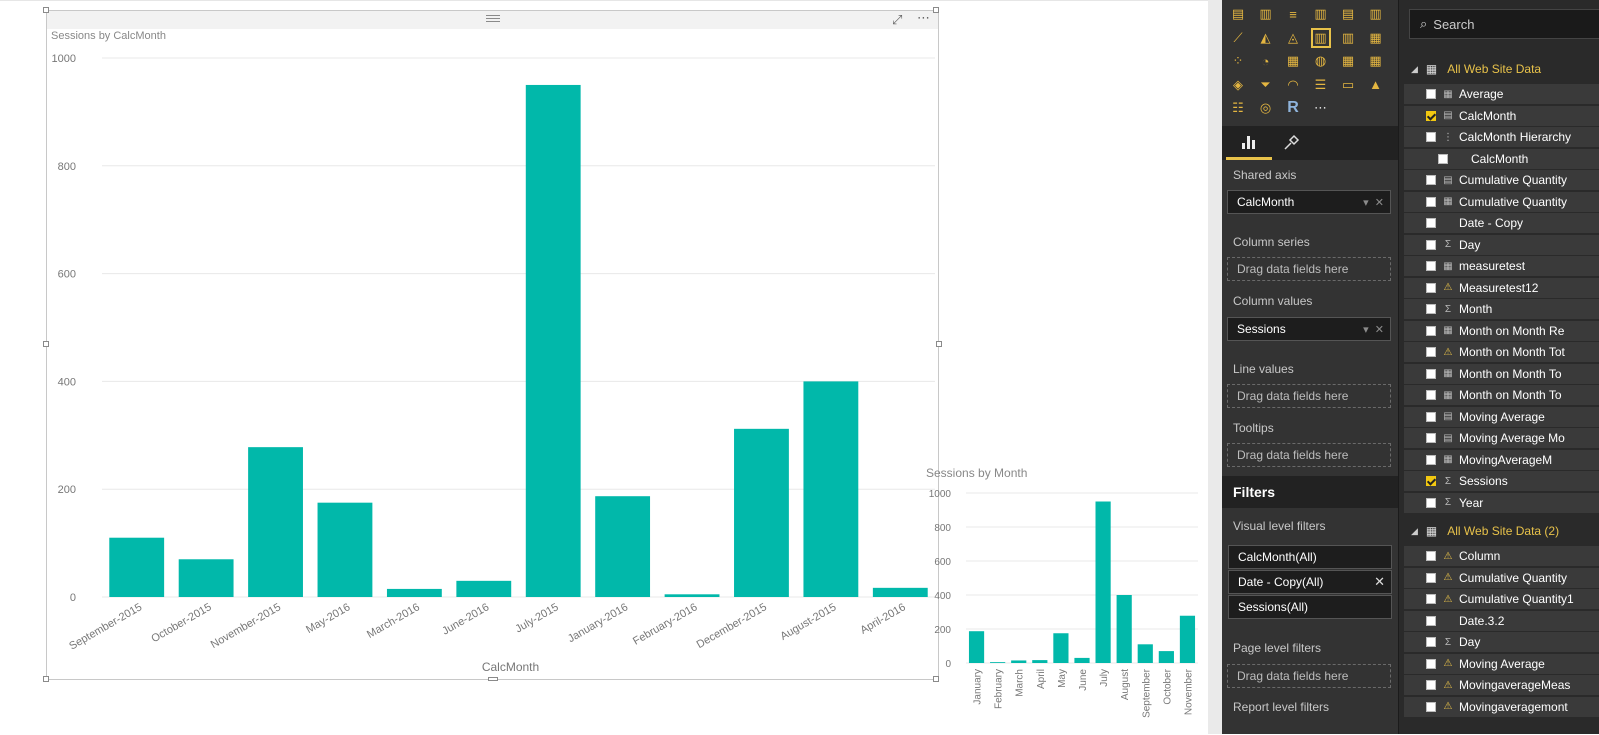 This screenshot has width=1599, height=735. Describe the element at coordinates (1501, 266) in the screenshot. I see `field-item: ▦ measuretest` at that location.